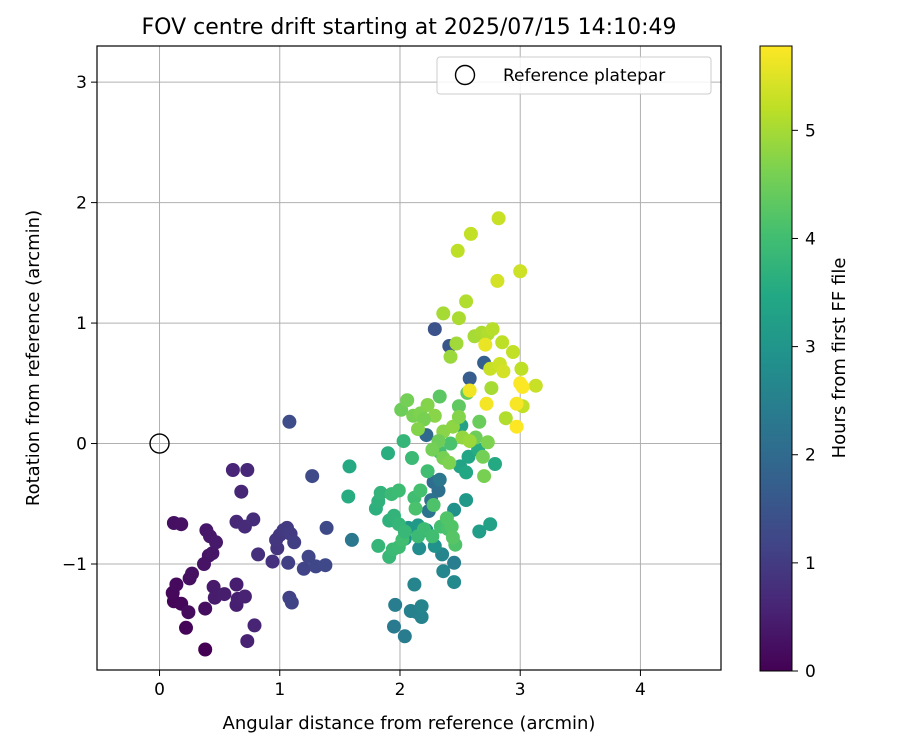  What do you see at coordinates (776, 358) in the screenshot?
I see `colorbar-gradient` at bounding box center [776, 358].